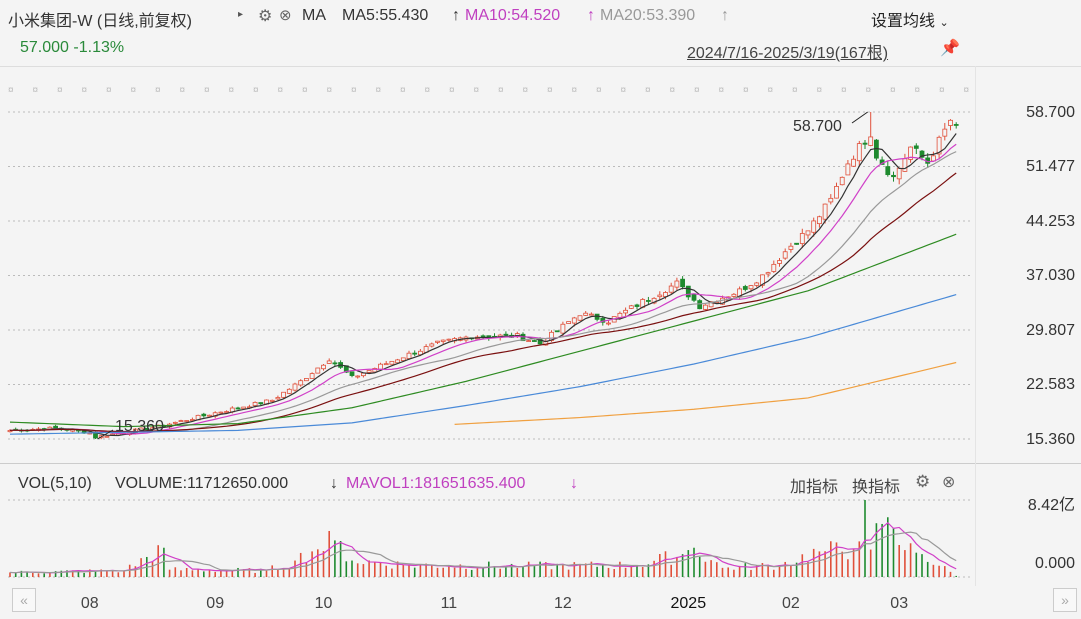 The image size is (1081, 619). I want to click on ma5-arrow-icon: ↑, so click(456, 15).